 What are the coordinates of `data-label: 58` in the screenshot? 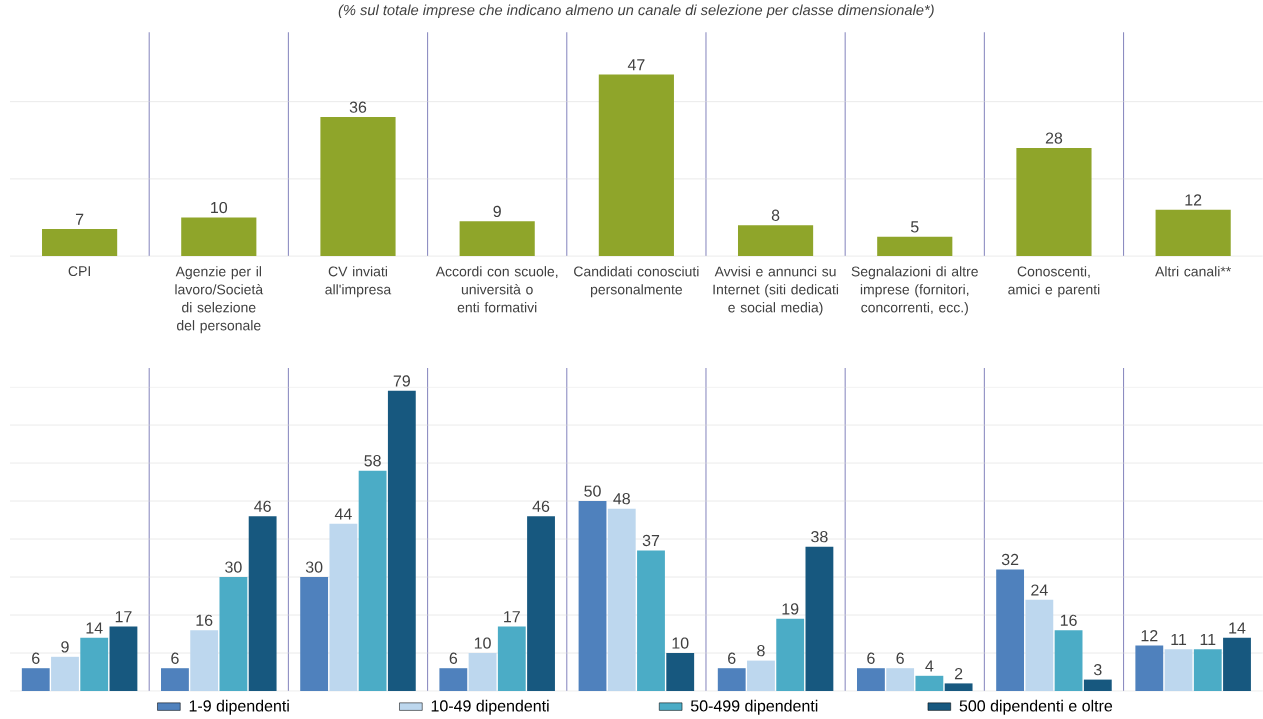 It's located at (372, 461).